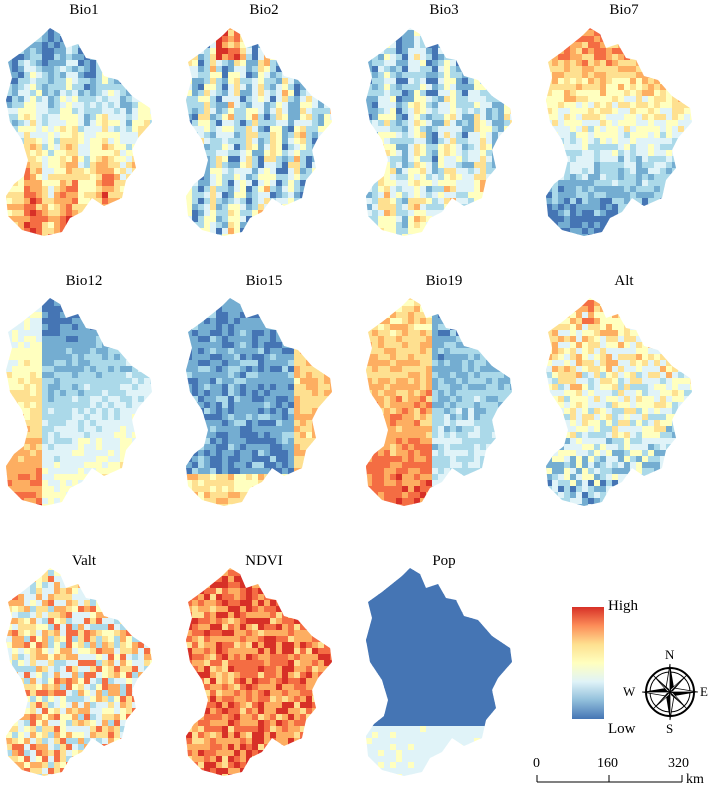 The height and width of the screenshot is (801, 709). I want to click on map-panel-bio2: Bio2, so click(264, 125).